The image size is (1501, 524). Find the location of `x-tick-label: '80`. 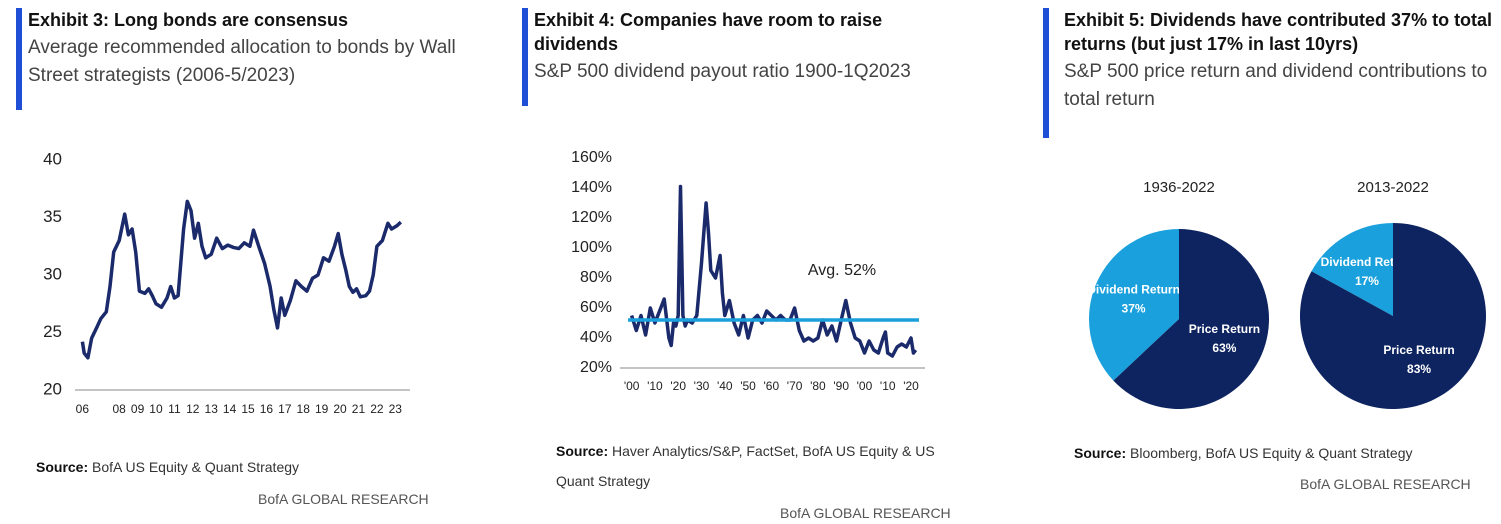

x-tick-label: '80 is located at coordinates (818, 386).